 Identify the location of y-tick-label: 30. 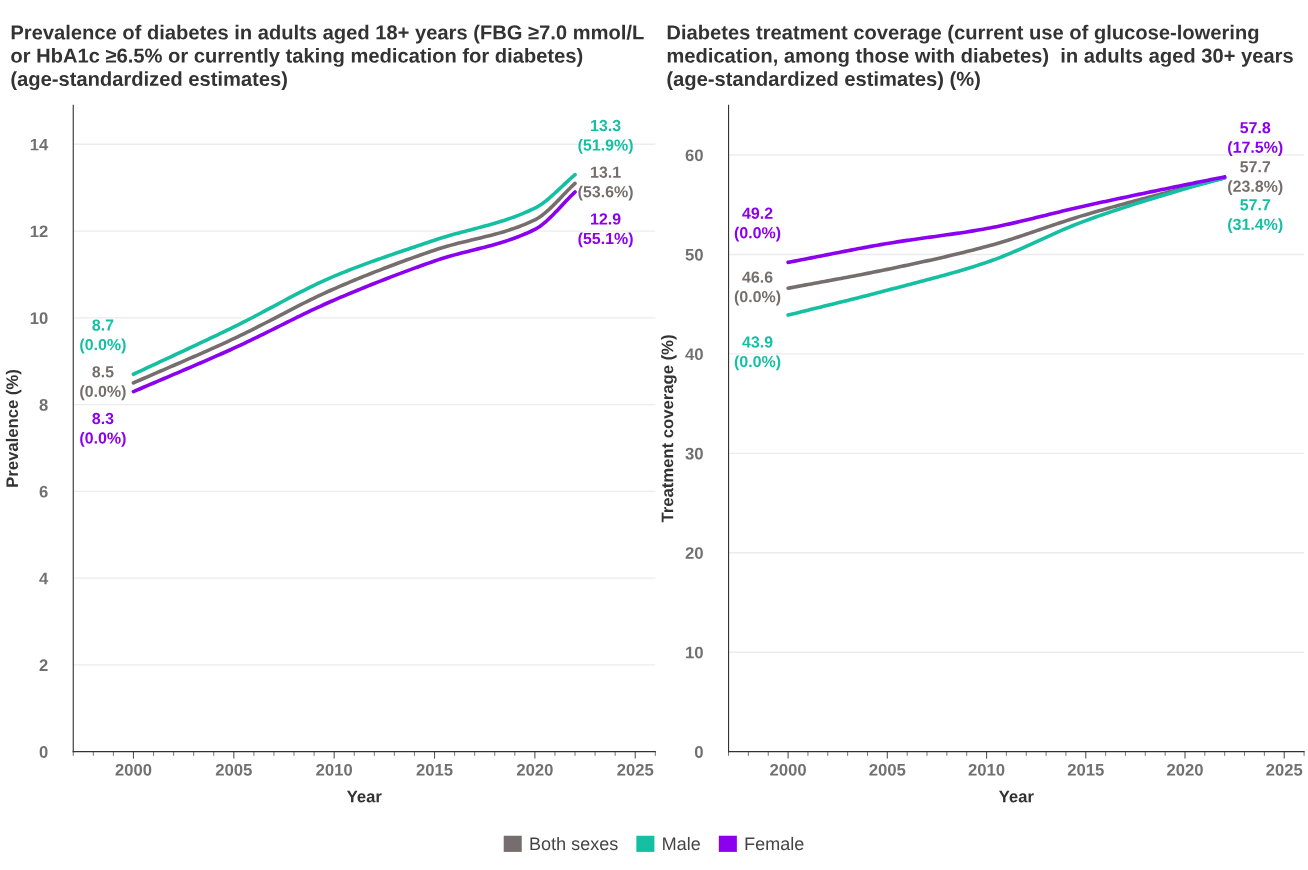
(694, 453).